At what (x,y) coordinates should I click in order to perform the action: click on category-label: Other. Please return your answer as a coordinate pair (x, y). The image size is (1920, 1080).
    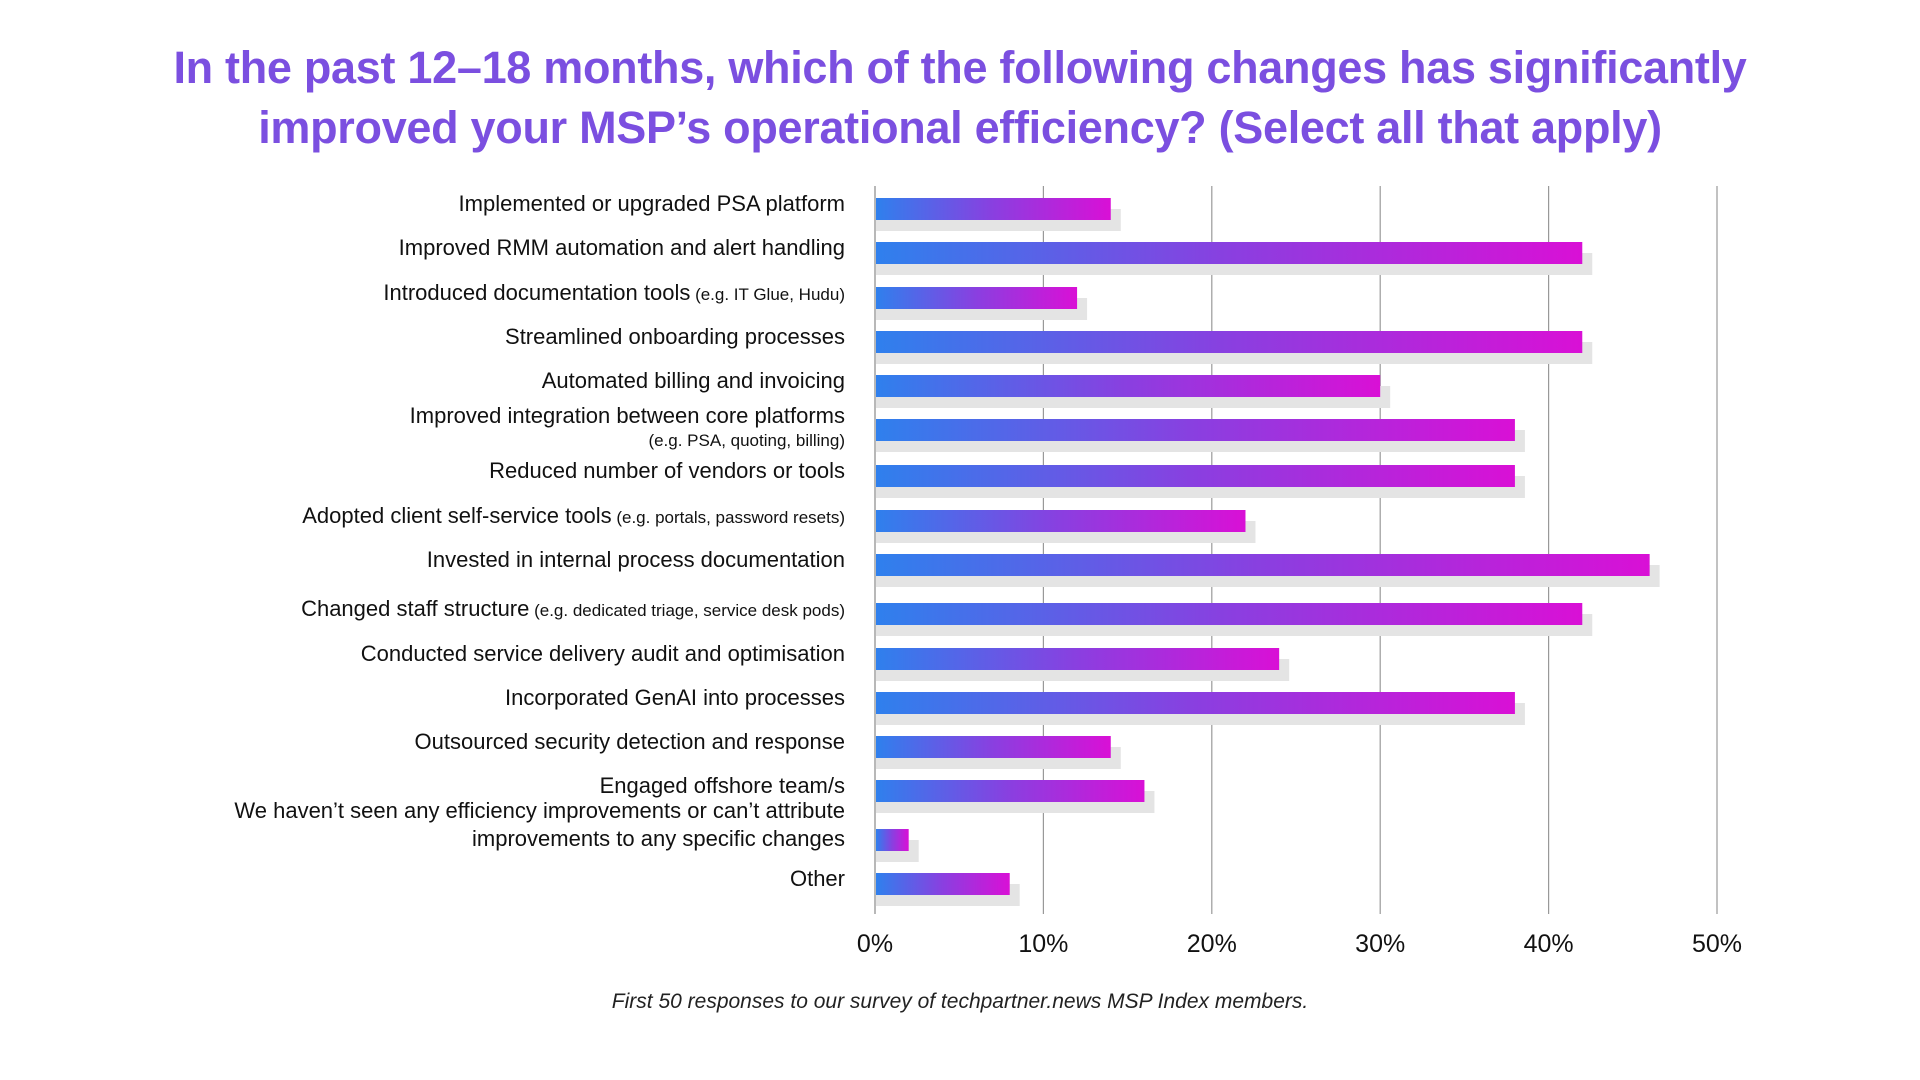
    Looking at the image, I should click on (817, 878).